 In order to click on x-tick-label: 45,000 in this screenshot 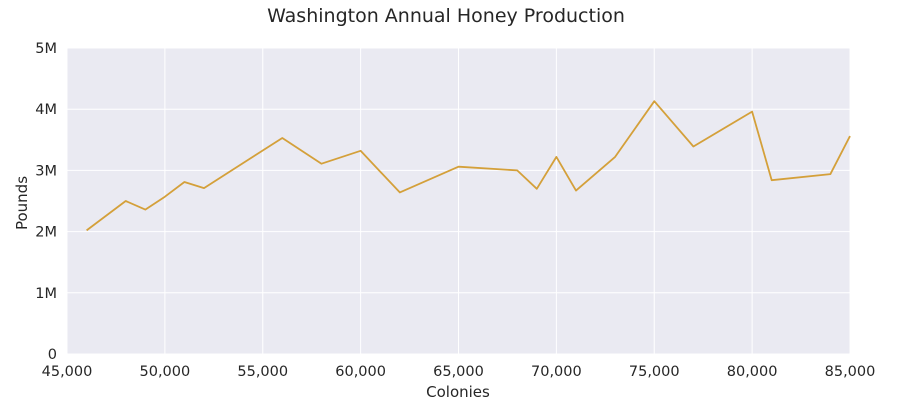, I will do `click(67, 372)`.